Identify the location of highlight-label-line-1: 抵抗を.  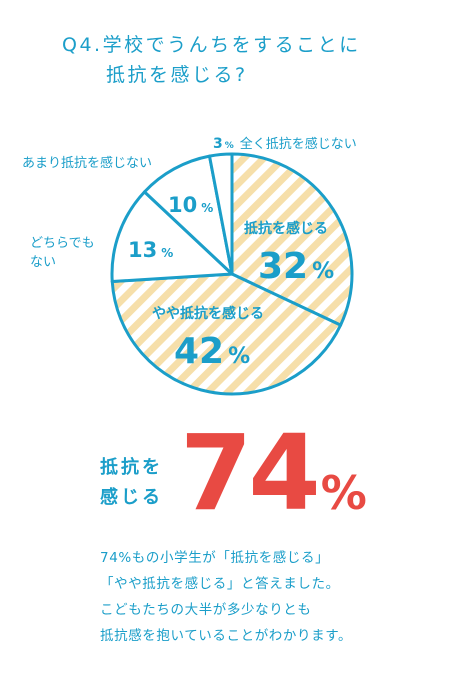
(131, 467).